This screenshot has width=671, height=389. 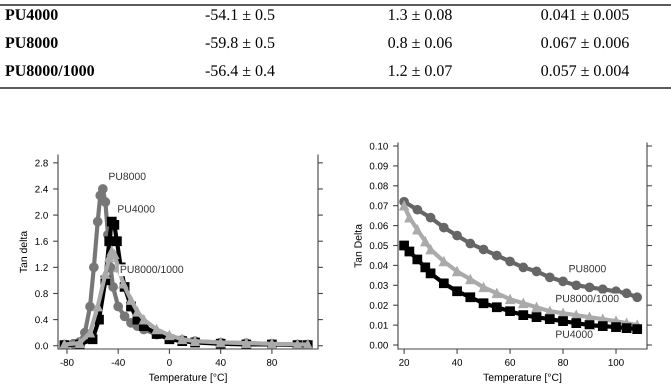 I want to click on x-tick-label: 60, so click(x=510, y=362).